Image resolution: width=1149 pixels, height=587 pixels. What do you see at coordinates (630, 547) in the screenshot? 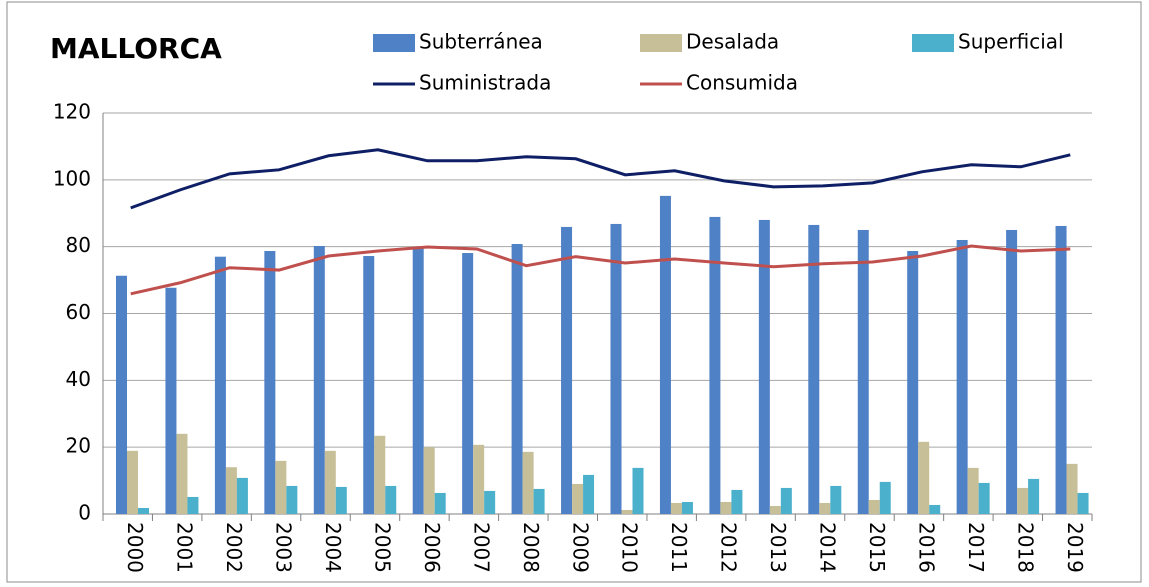
I see `x-tick-label: 2010` at bounding box center [630, 547].